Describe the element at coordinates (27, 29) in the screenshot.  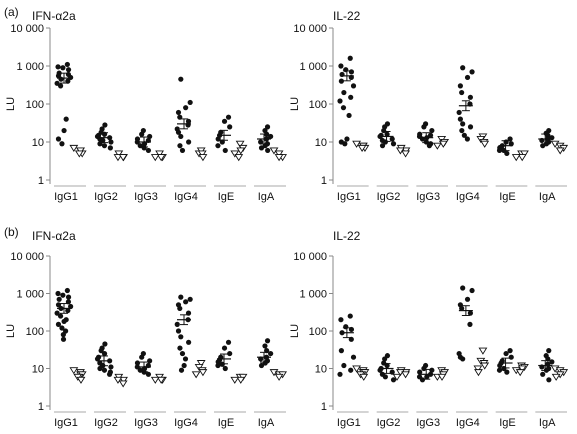
I see `y-tick-label: 10 000` at that location.